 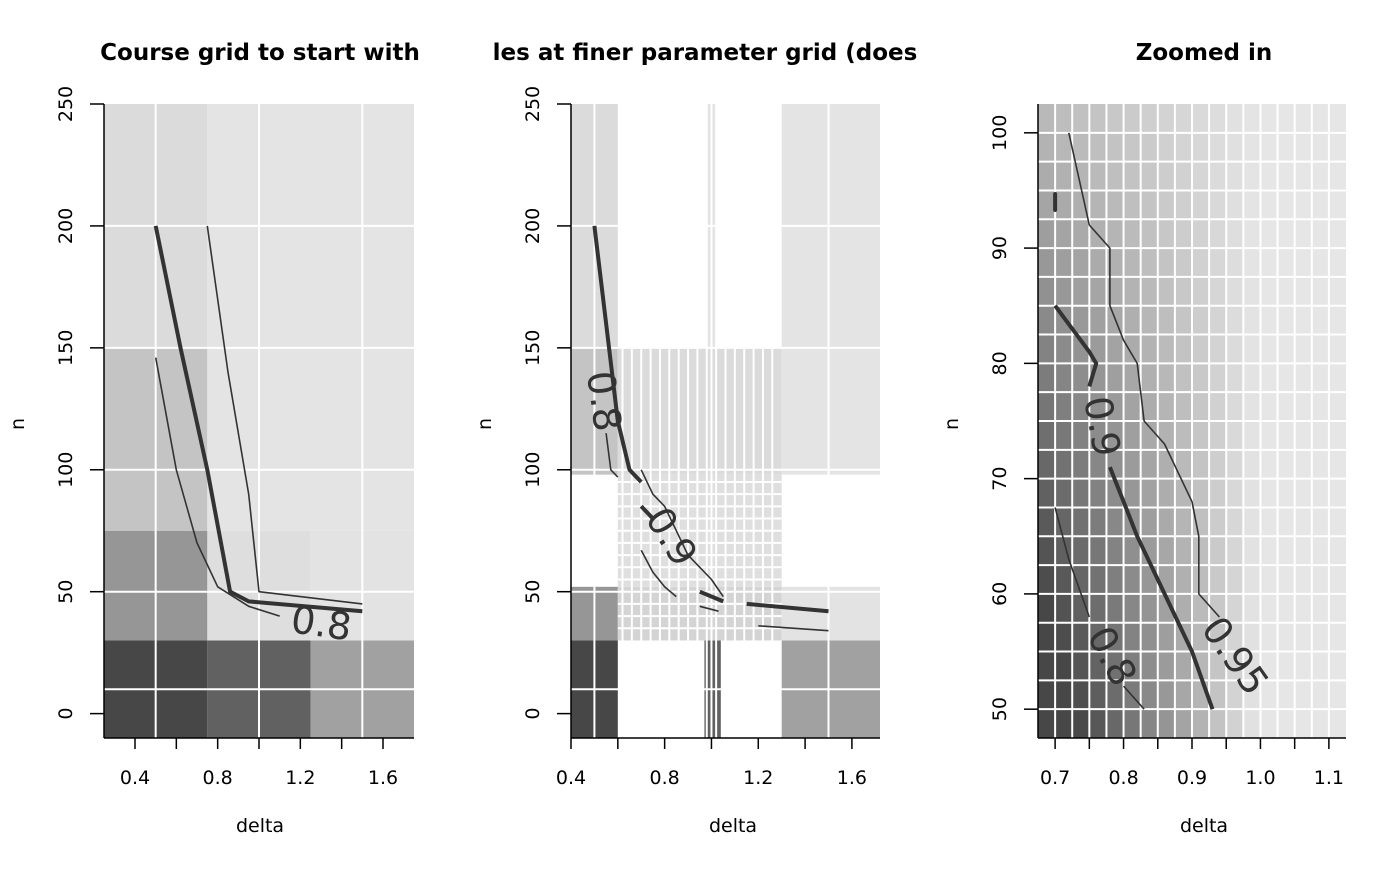 I want to click on contour-line, so click(x=258, y=419).